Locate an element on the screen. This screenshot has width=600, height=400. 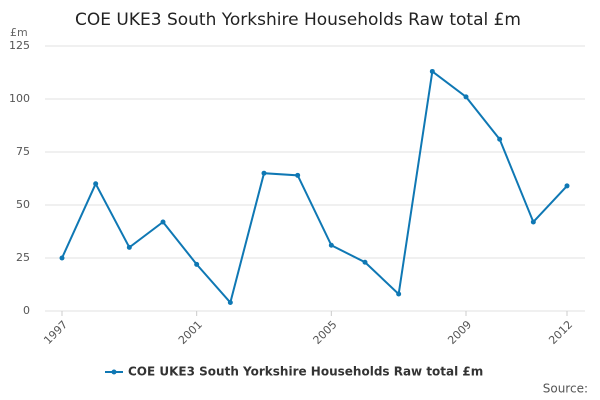
y-tick-label: 0 is located at coordinates (26, 310).